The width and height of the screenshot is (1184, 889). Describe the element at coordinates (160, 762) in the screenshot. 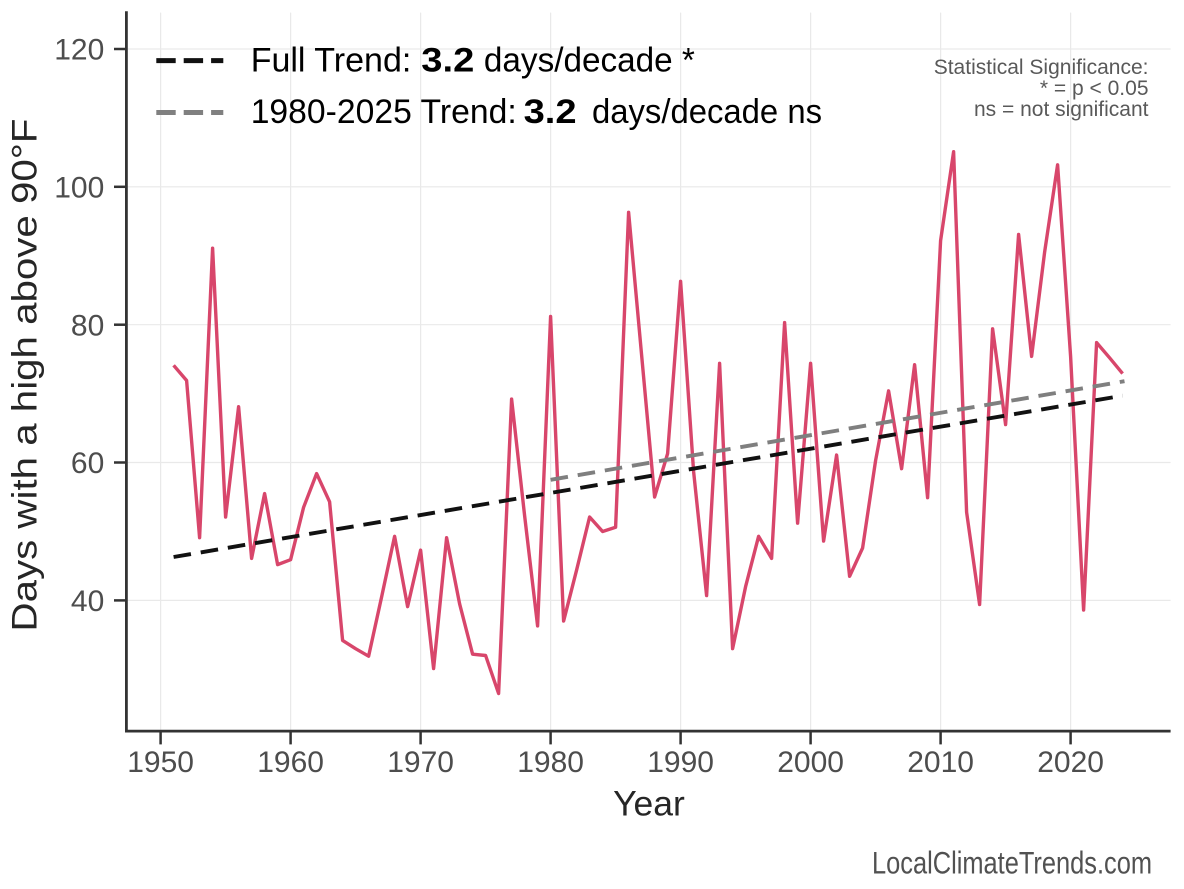

I see `svg-text: 1950` at that location.